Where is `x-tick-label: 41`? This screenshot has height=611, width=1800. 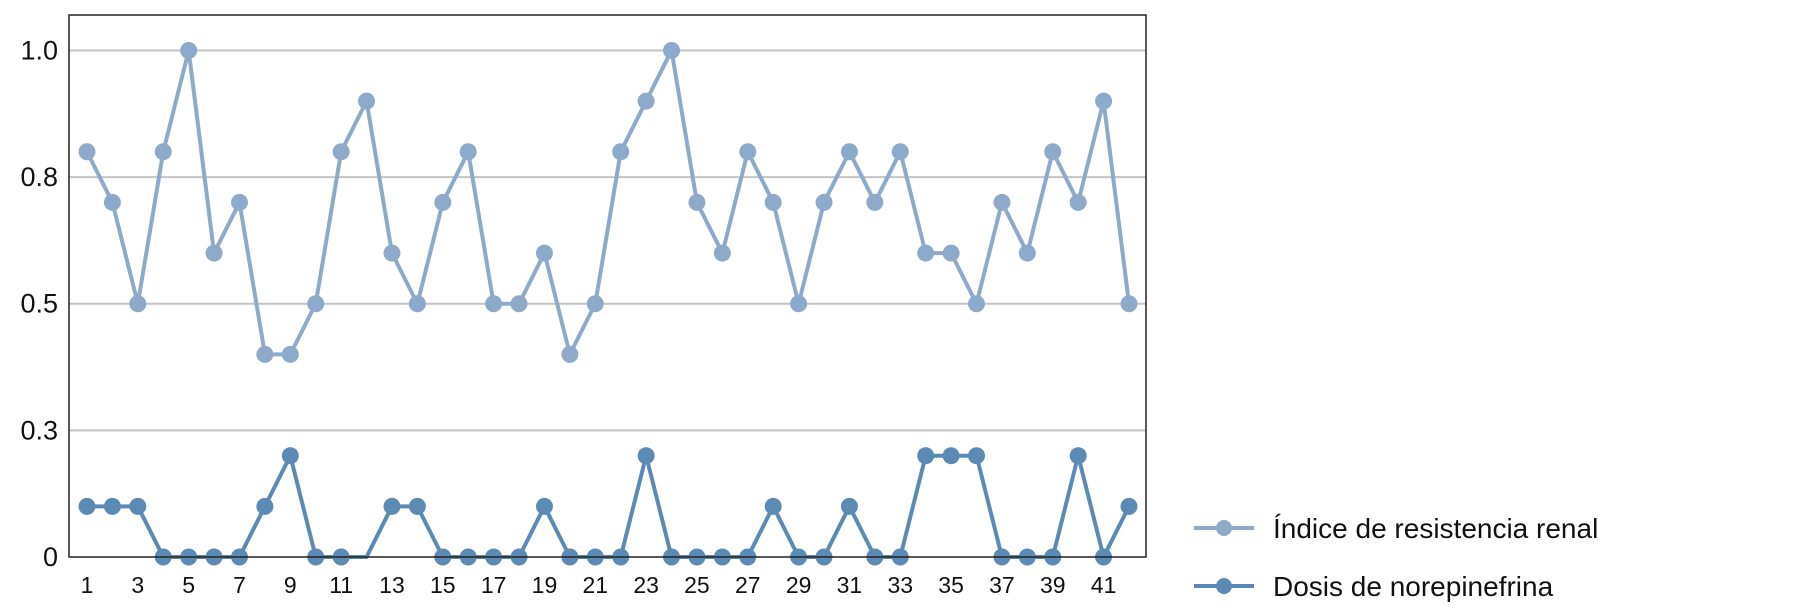 x-tick-label: 41 is located at coordinates (1104, 585).